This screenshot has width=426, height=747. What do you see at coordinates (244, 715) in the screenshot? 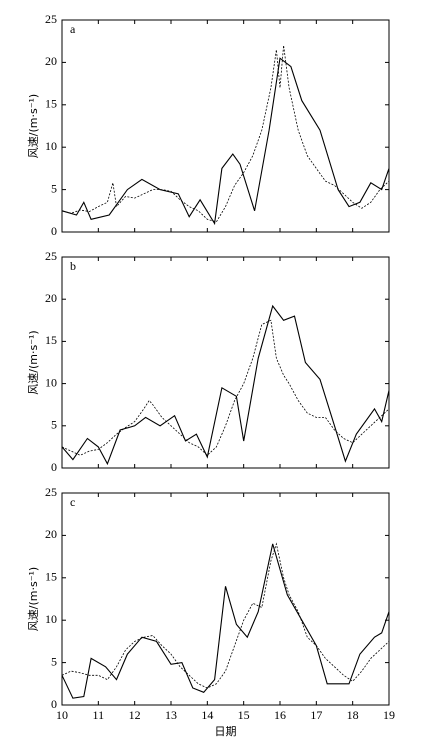
I see `x-tick-label: 15` at bounding box center [244, 715].